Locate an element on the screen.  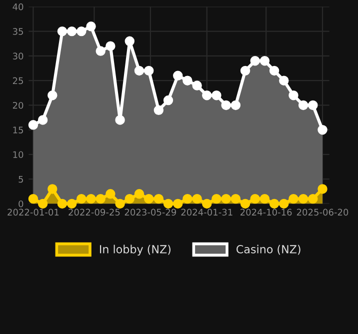
x-tick-label: 2024-10-16 is located at coordinates (266, 212).